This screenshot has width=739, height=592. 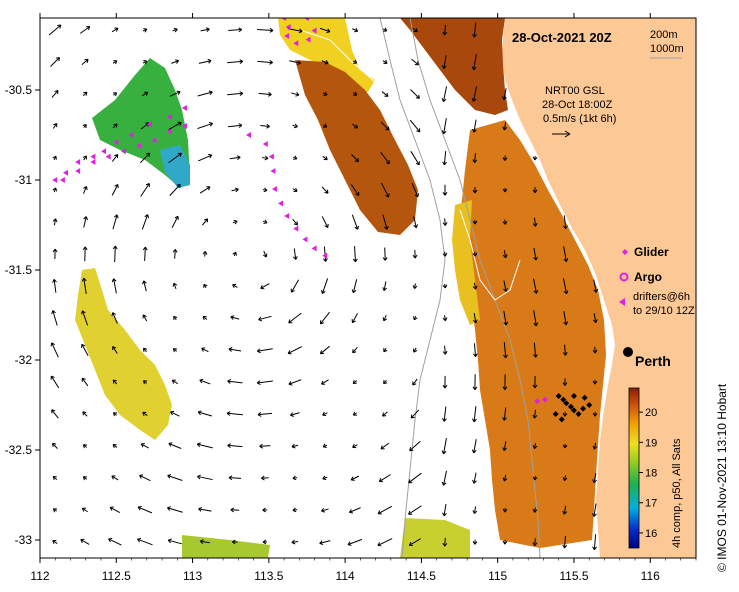 What do you see at coordinates (579, 119) in the screenshot?
I see `current-scale: 0.5m/s (1kt 6h)` at bounding box center [579, 119].